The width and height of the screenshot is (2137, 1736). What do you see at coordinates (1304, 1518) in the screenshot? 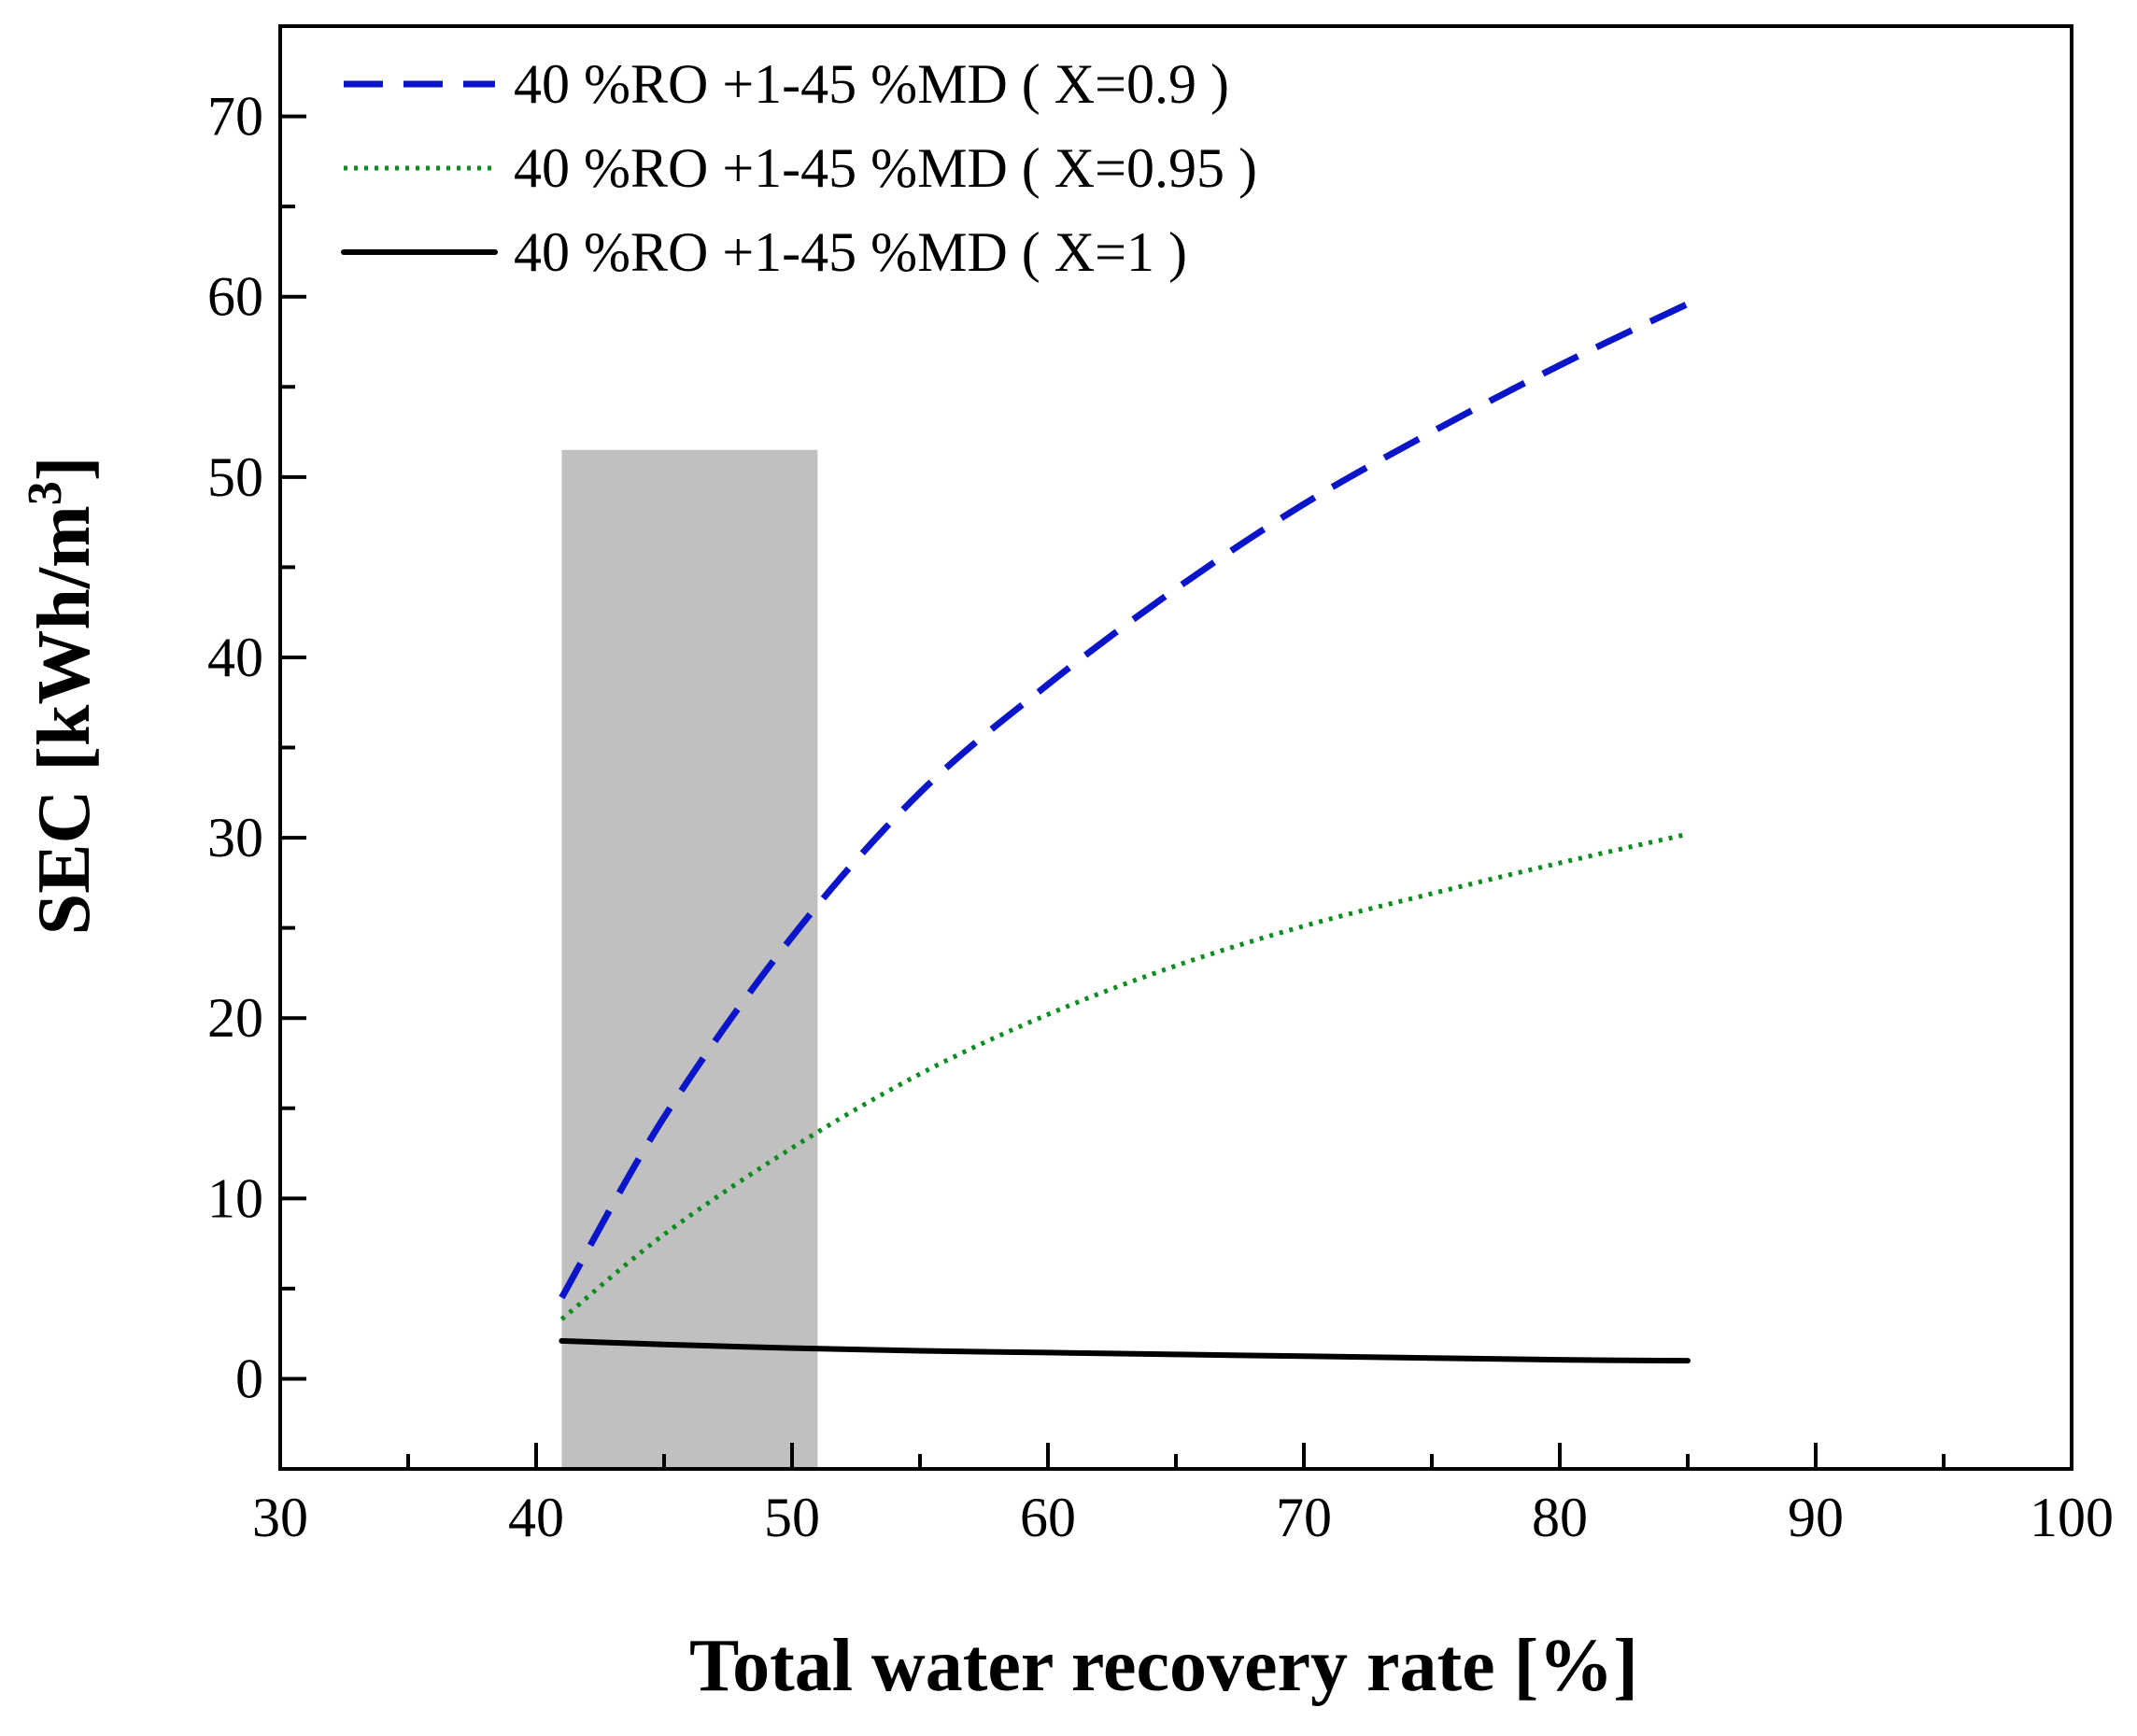
I see `x-tick-label: 70` at bounding box center [1304, 1518].